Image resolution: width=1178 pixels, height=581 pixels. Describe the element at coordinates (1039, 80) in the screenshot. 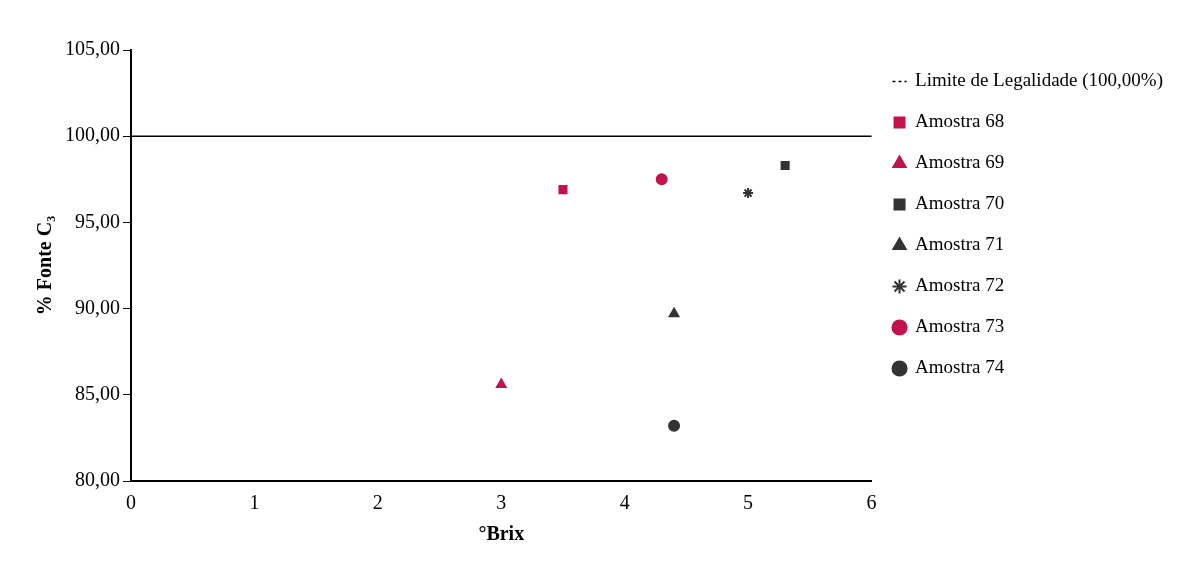

I see `legend-label: Limite de Legalidade (100,00%)` at that location.